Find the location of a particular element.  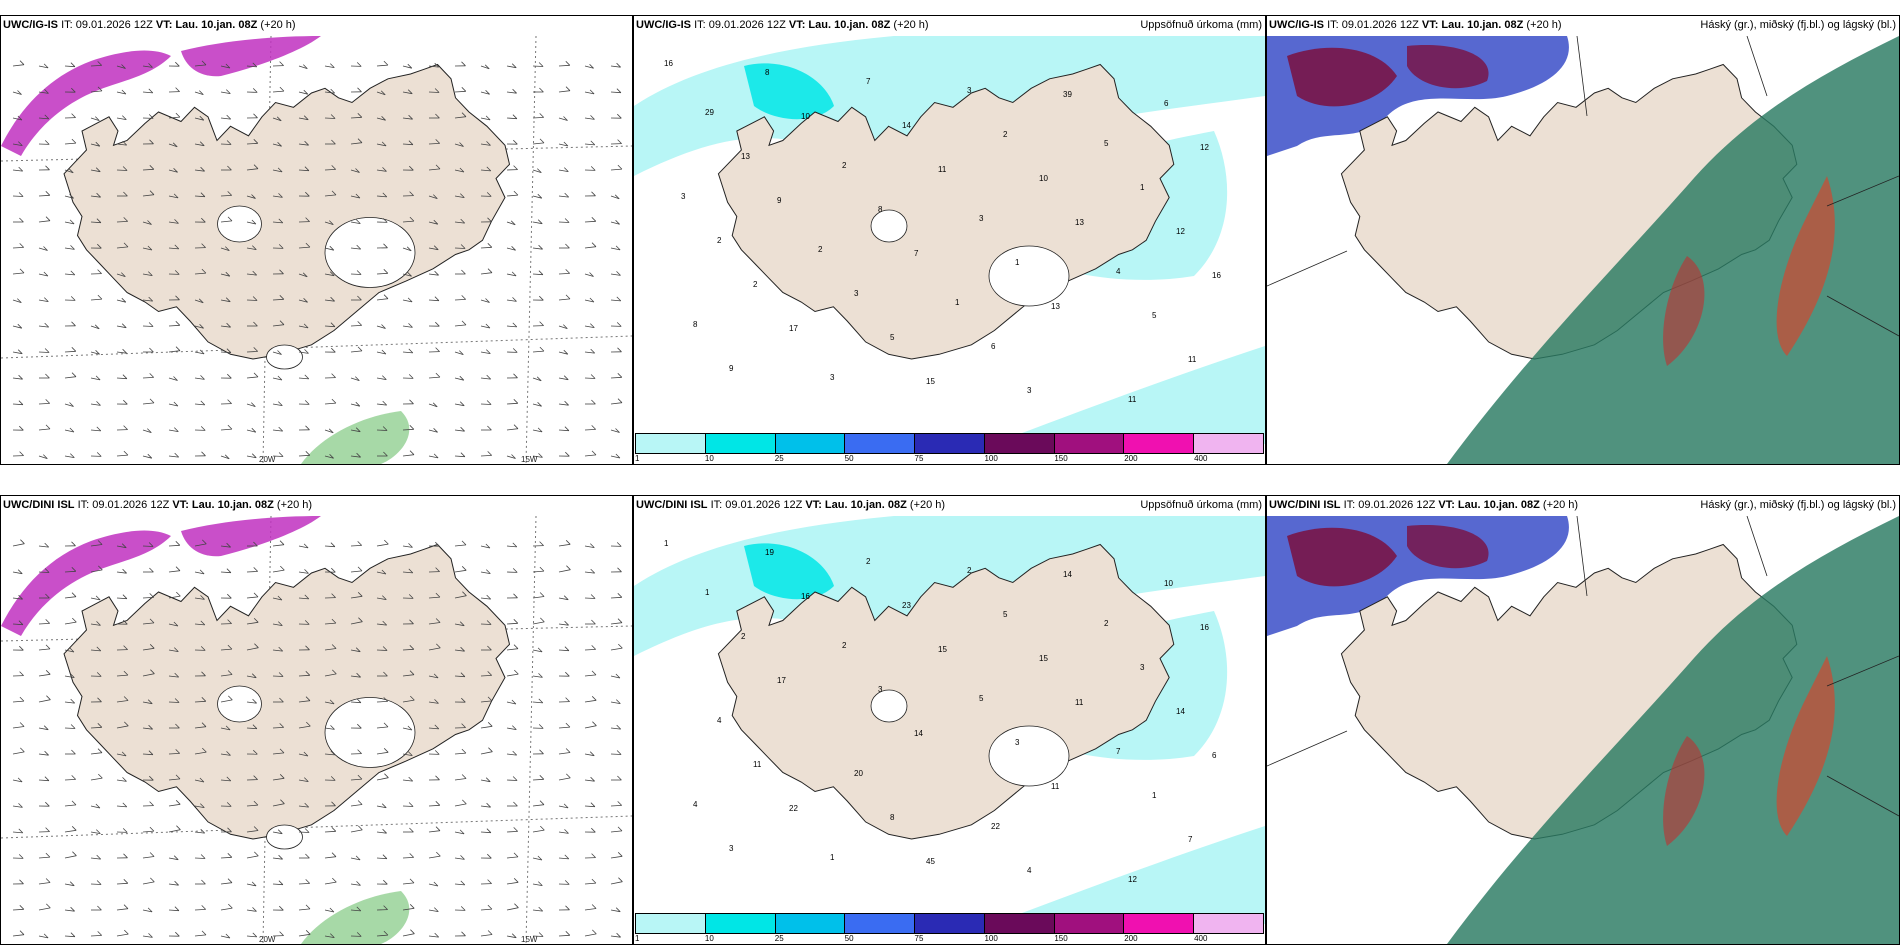

glacier is located at coordinates (889, 706).